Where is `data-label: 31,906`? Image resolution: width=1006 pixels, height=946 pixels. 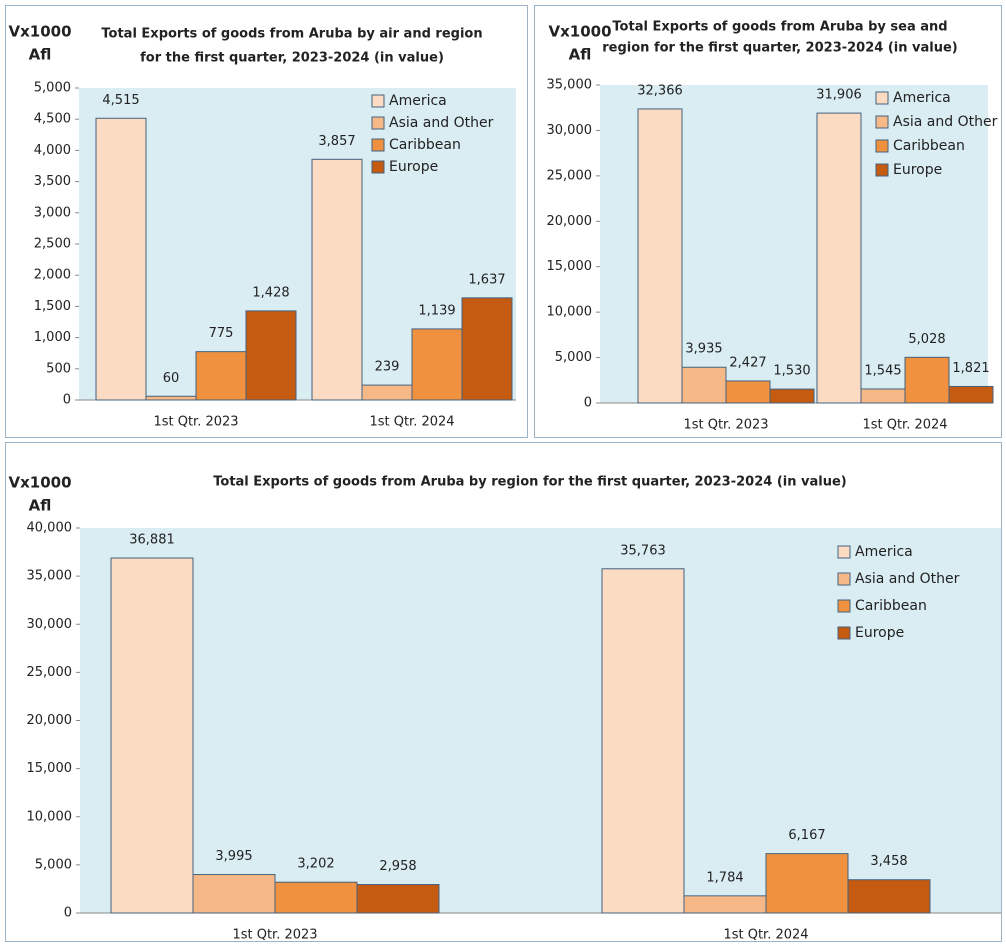
data-label: 31,906 is located at coordinates (839, 95).